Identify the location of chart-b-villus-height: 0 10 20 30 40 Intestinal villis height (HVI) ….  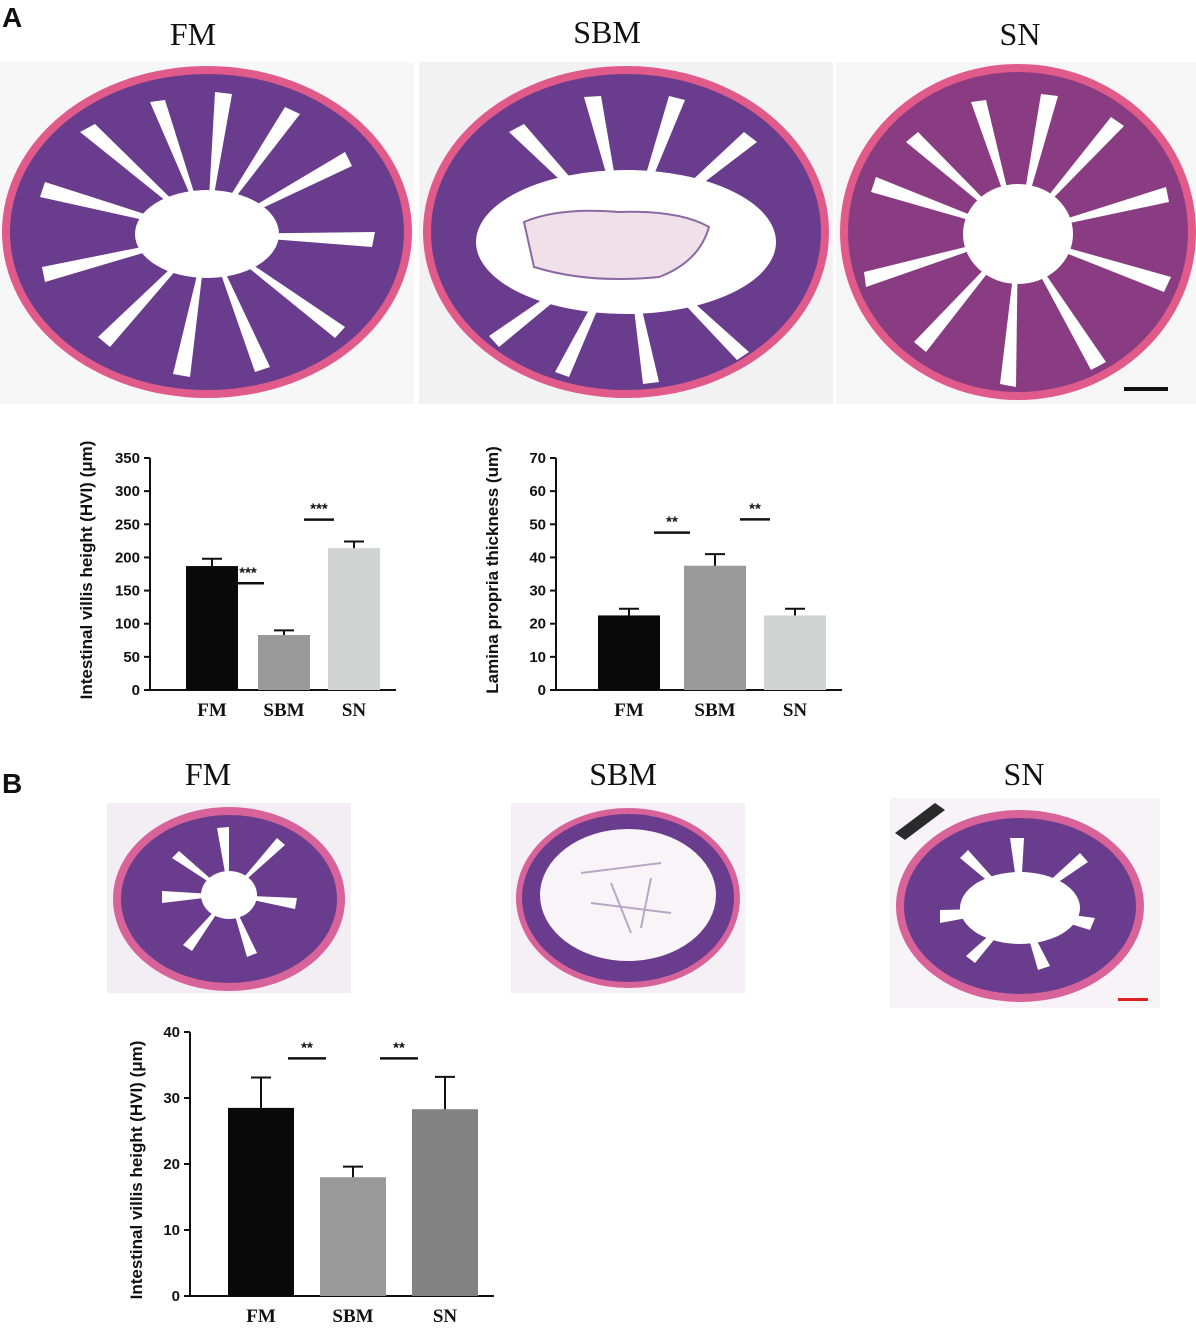
(312, 1169).